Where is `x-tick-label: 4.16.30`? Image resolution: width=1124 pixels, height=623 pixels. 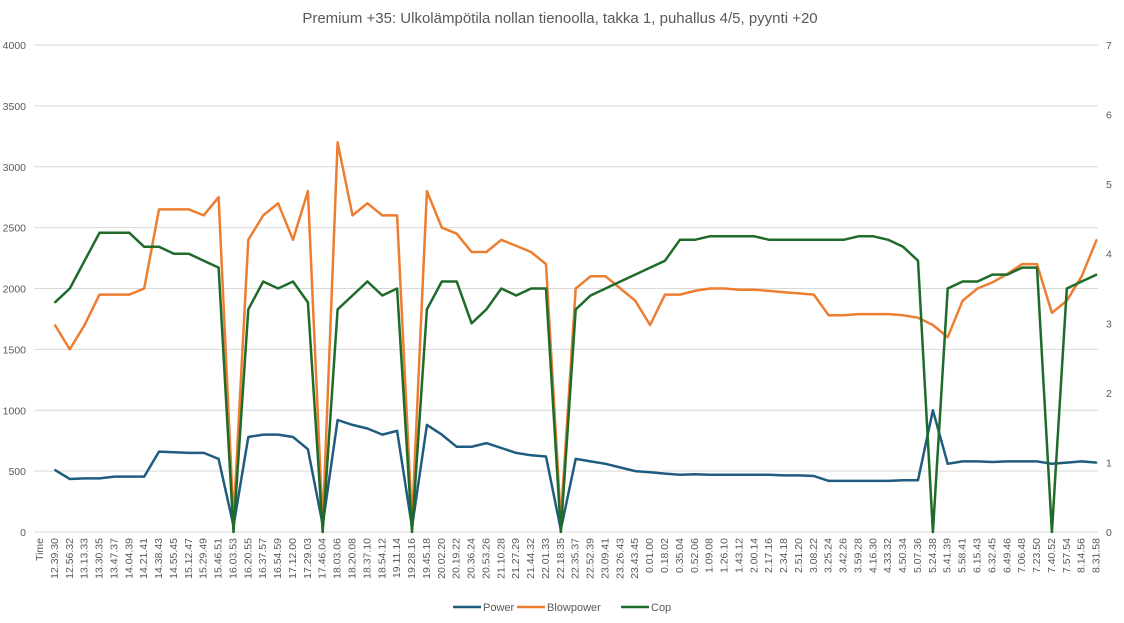 x-tick-label: 4.16.30 is located at coordinates (873, 555).